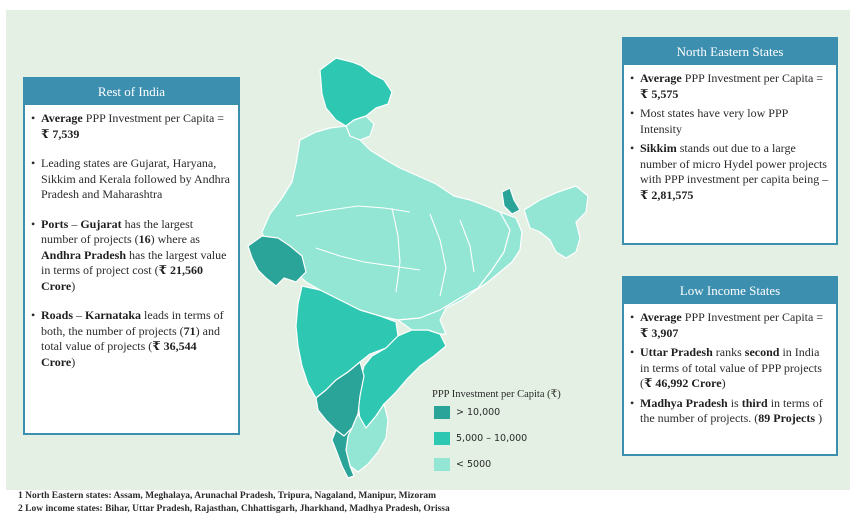 This screenshot has height=530, width=856. I want to click on region-northeast, so click(556, 222).